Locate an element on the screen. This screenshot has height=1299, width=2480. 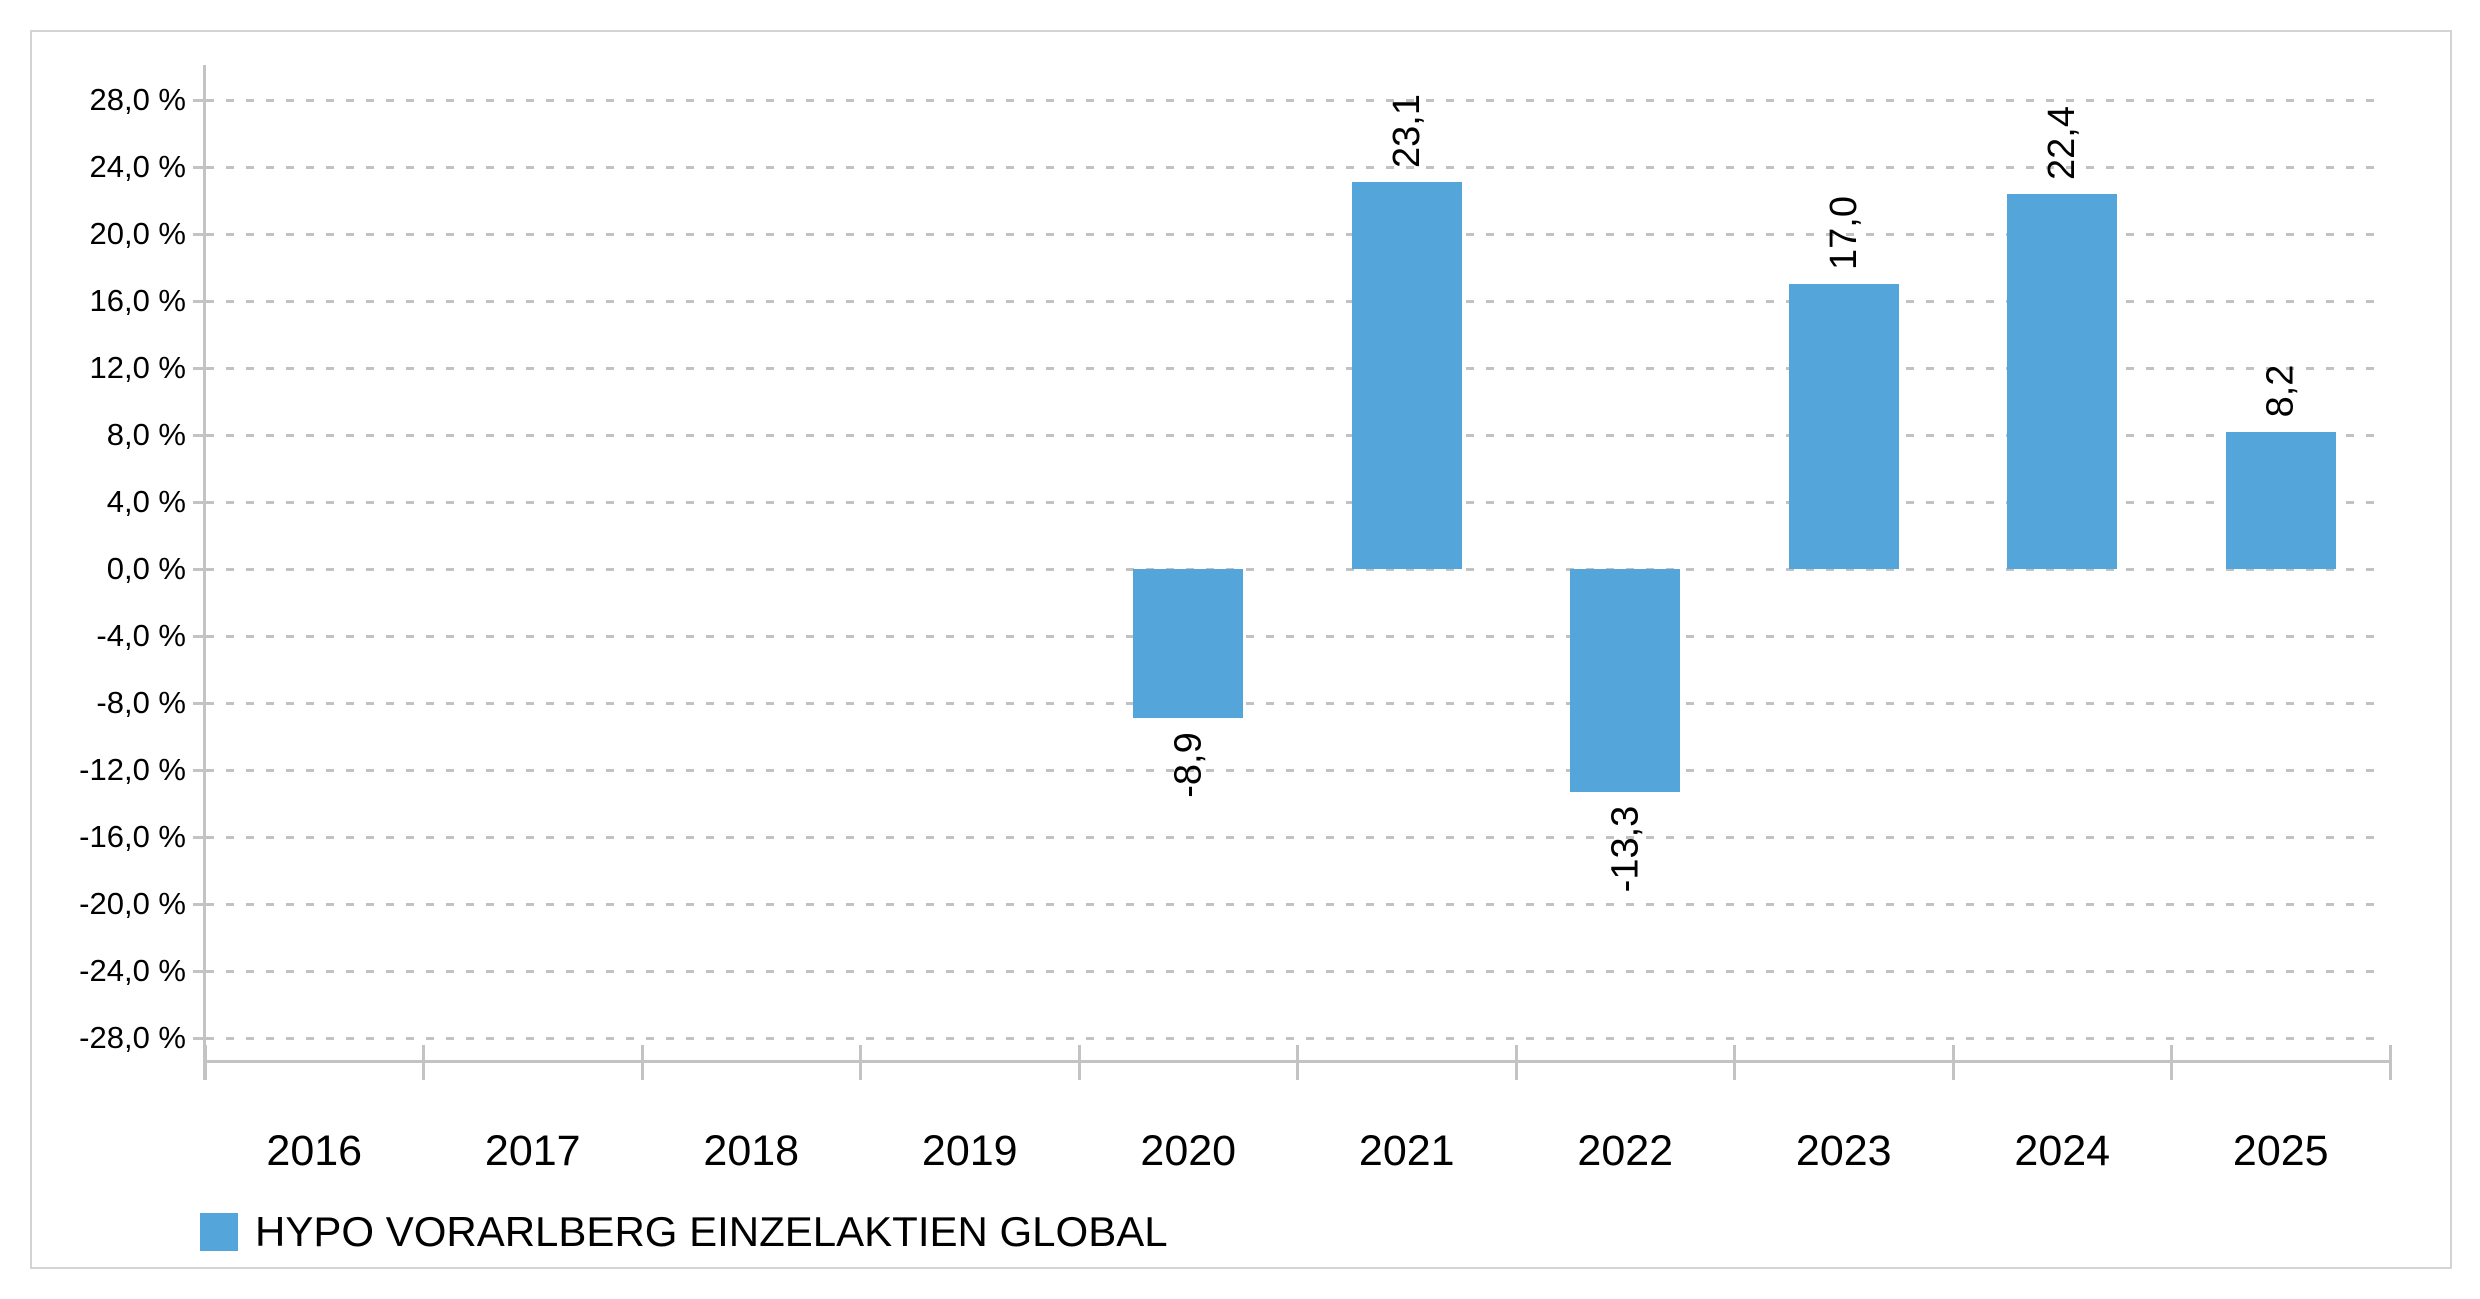
y-axis-tick-label: -4,0 % is located at coordinates (141, 635).